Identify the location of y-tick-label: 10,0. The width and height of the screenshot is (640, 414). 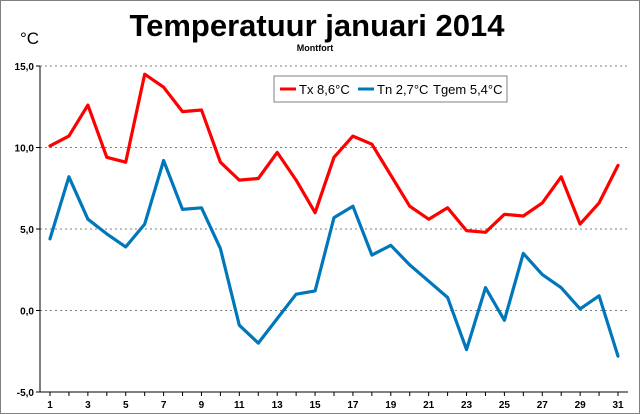
(25, 149).